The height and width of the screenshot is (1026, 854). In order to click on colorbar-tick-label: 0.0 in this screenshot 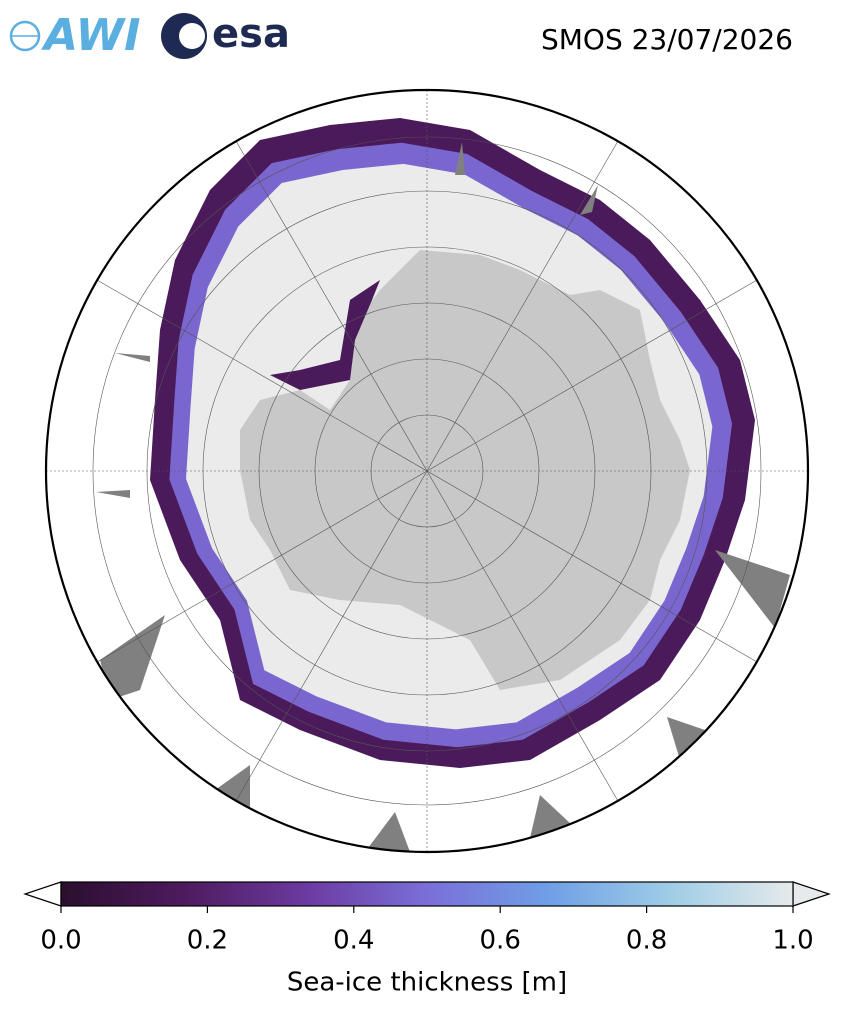, I will do `click(60, 941)`.